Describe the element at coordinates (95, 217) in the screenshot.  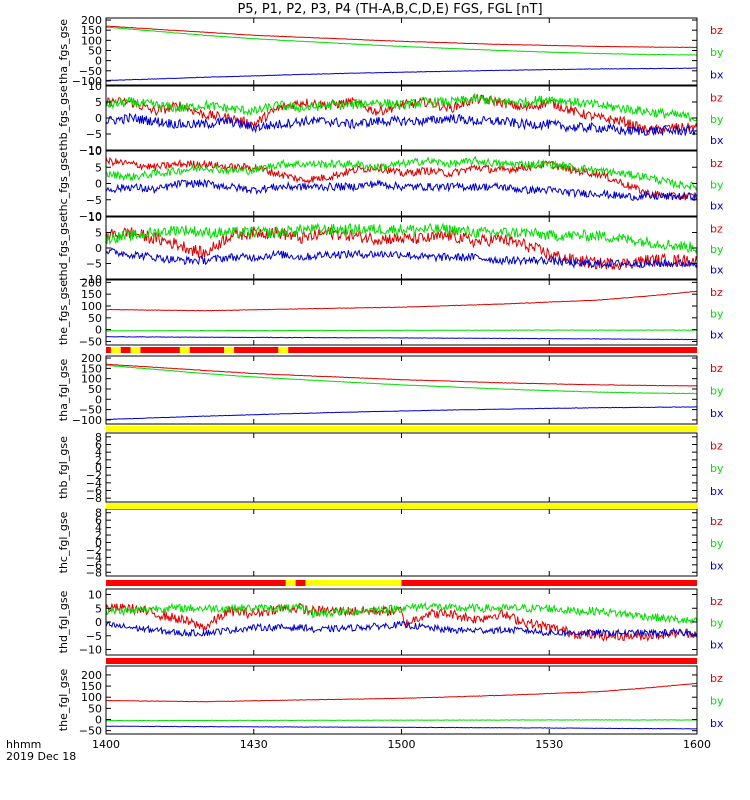
I see `y-tick-label: 10` at that location.